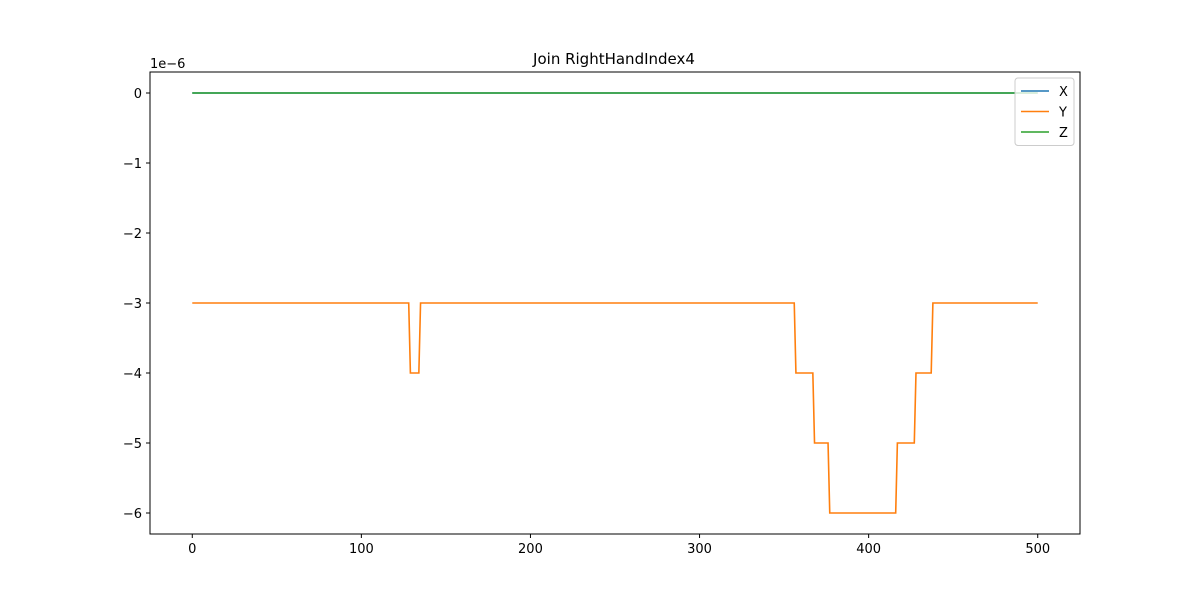 Image resolution: width=1200 pixels, height=600 pixels. Describe the element at coordinates (138, 94) in the screenshot. I see `y-tick-label: 0` at that location.